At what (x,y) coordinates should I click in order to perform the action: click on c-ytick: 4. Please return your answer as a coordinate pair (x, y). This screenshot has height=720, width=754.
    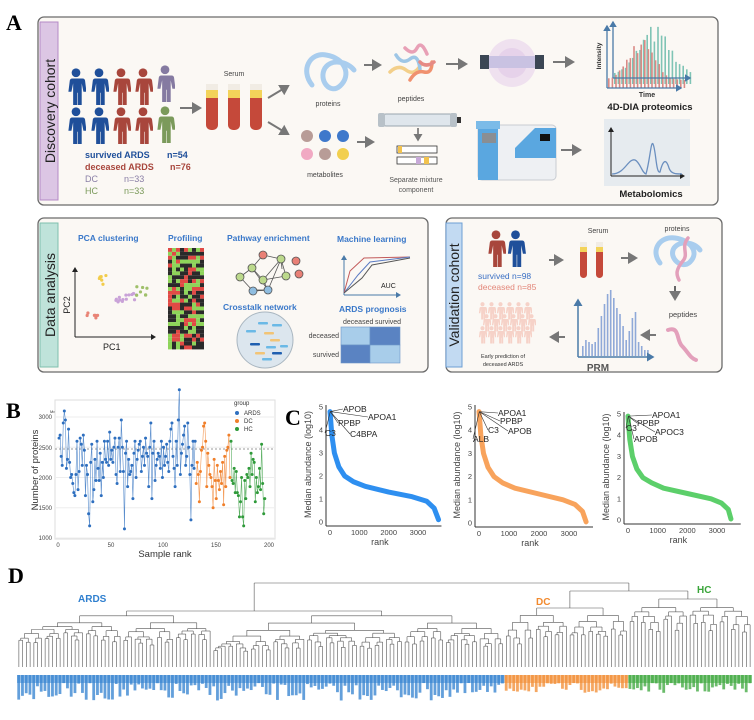
    Looking at the image, I should click on (619, 435).